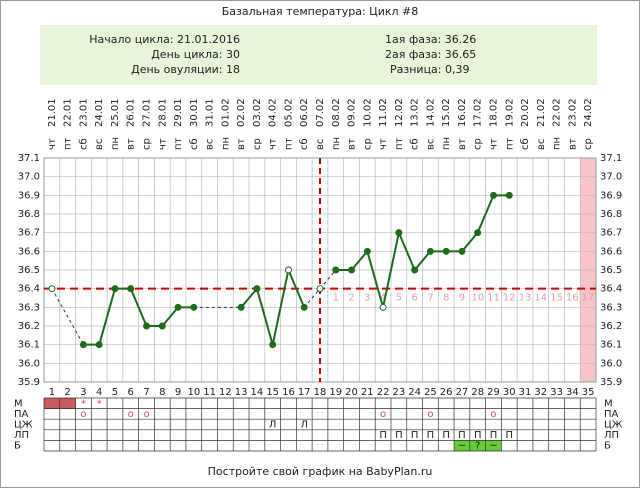 This screenshot has width=640, height=492. I want to click on date-label: 17.02, so click(478, 112).